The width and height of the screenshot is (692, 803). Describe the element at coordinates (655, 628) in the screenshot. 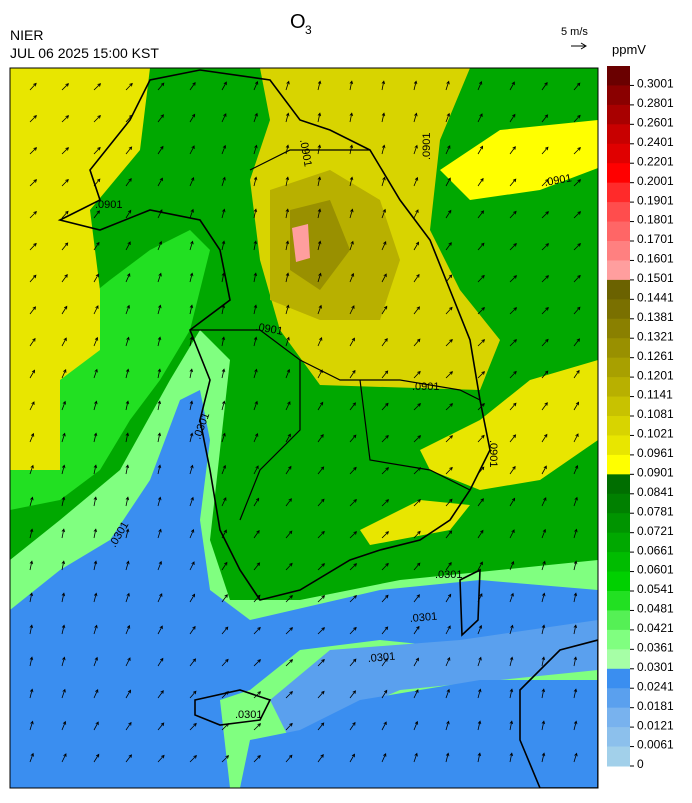

I see `colorbar-label: 0.0421` at that location.